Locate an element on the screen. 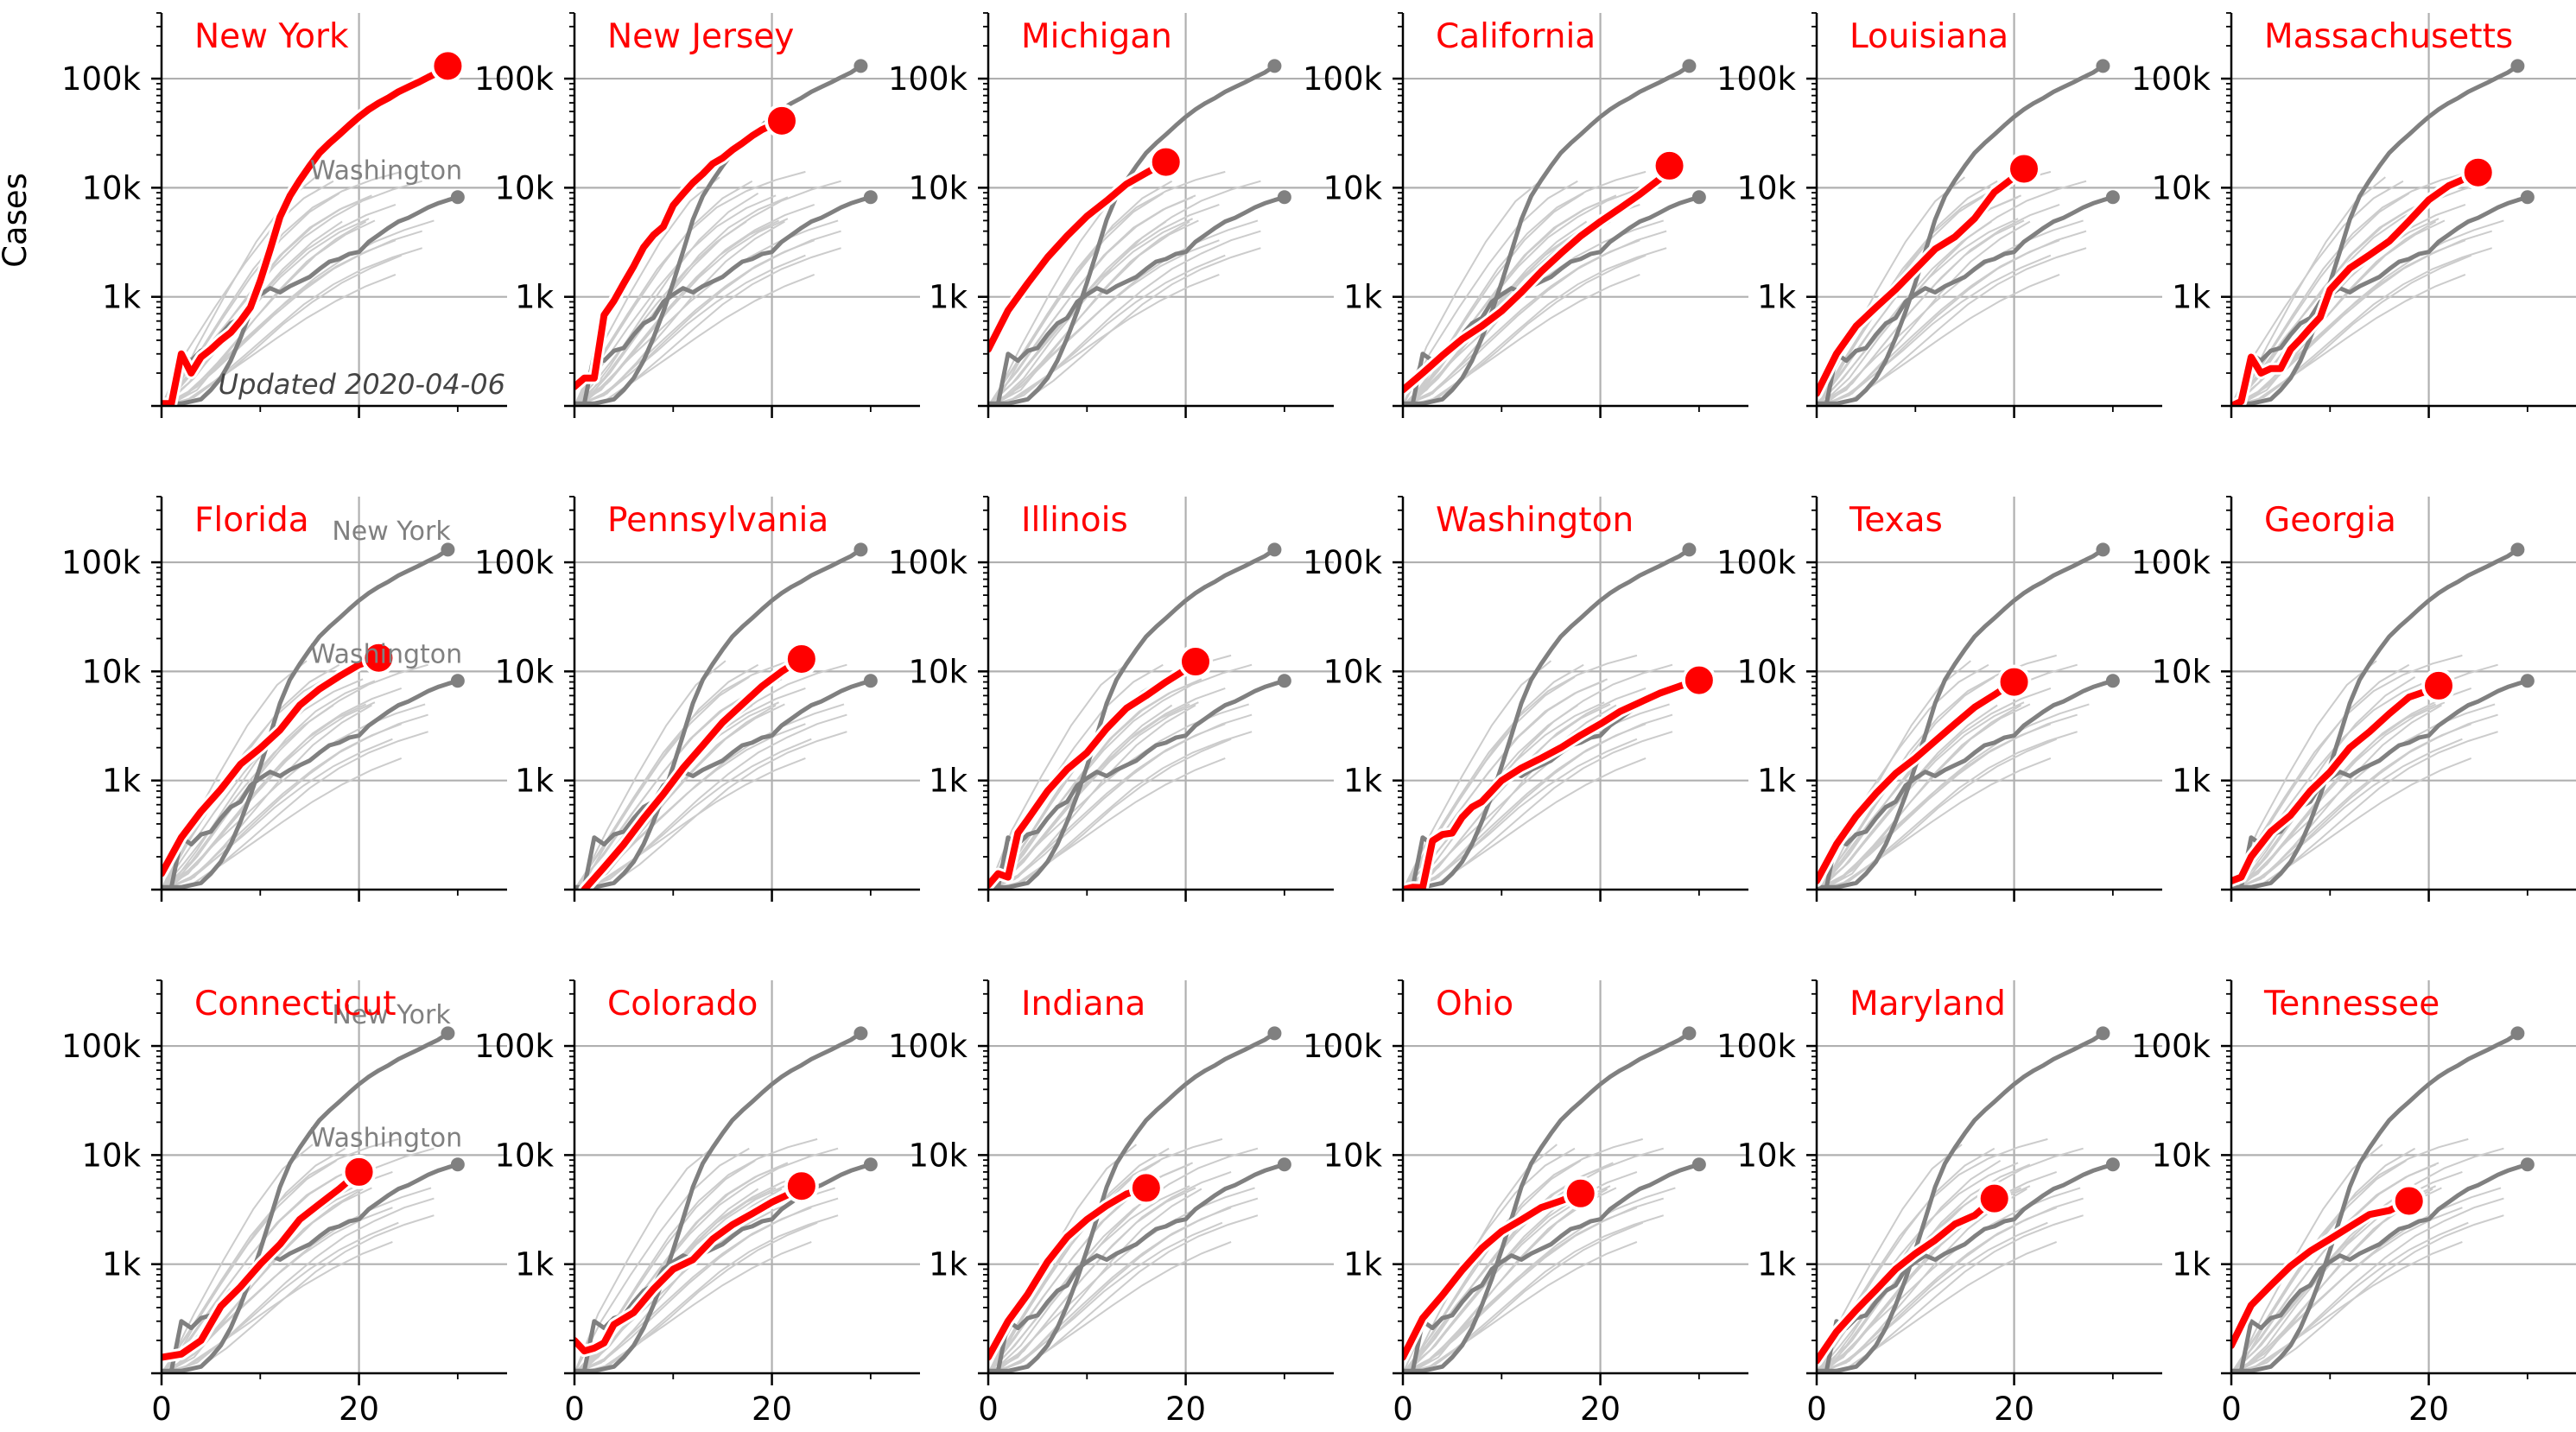 The height and width of the screenshot is (1432, 2576). panel-pennsylvania: Pennsylvania 1k 10k 100k is located at coordinates (697, 699).